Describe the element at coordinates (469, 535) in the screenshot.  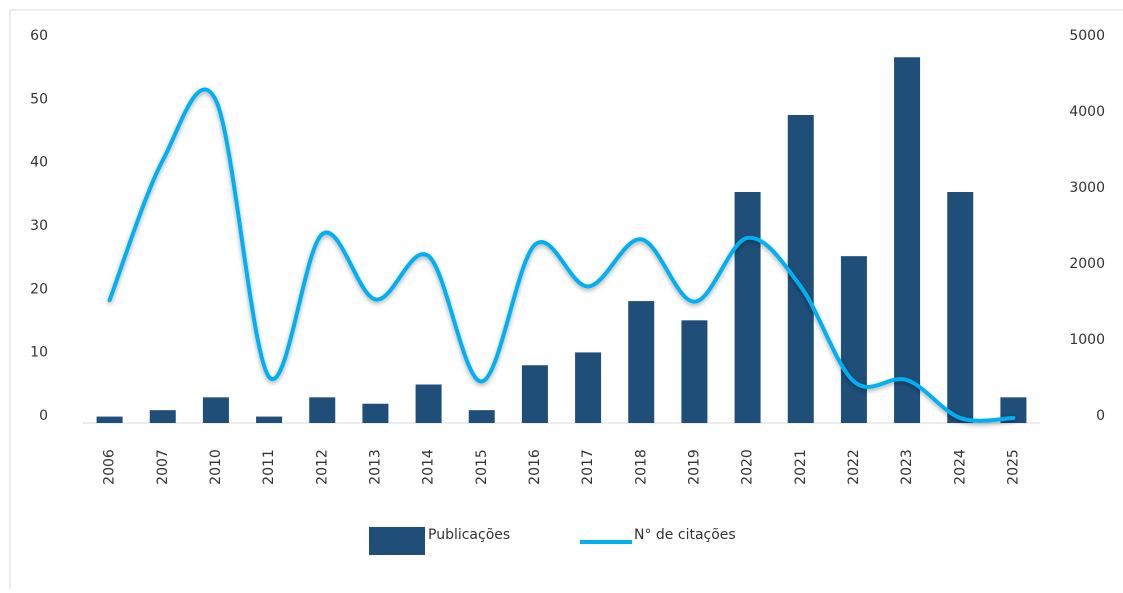
I see `legend-label: Publicações` at that location.